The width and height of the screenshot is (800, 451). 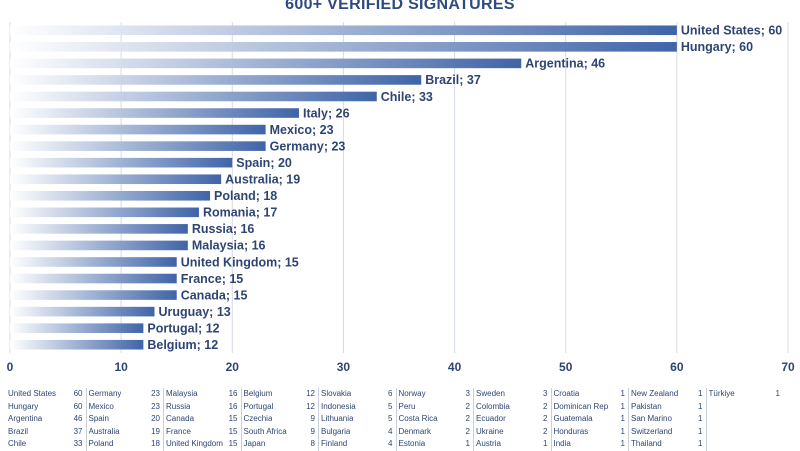 I want to click on table-row: Czechia 9, so click(x=280, y=419).